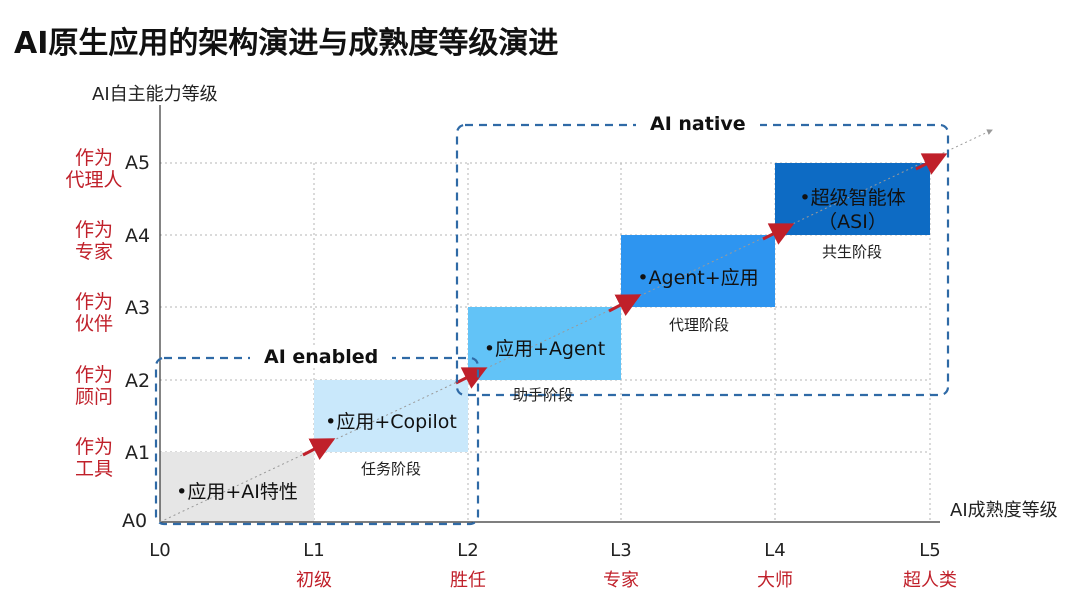 Image resolution: width=1080 pixels, height=595 pixels. Describe the element at coordinates (621, 550) in the screenshot. I see `l-tick-l3: L3` at that location.